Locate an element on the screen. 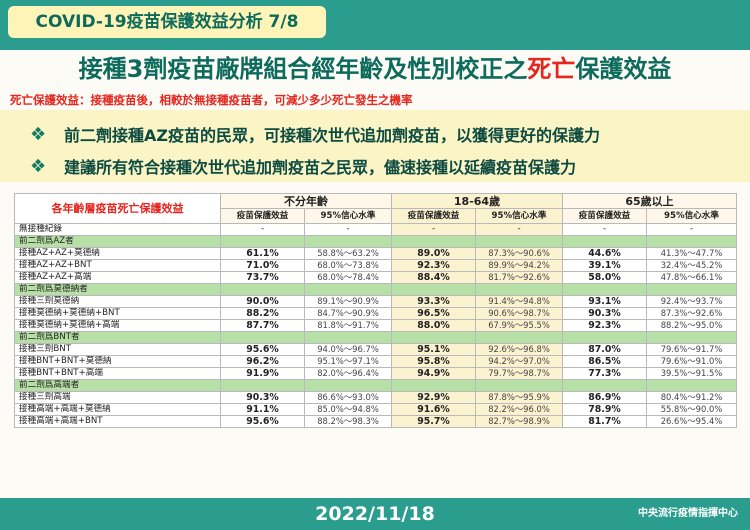  ci-value: 82.0%～96.4% is located at coordinates (348, 373).